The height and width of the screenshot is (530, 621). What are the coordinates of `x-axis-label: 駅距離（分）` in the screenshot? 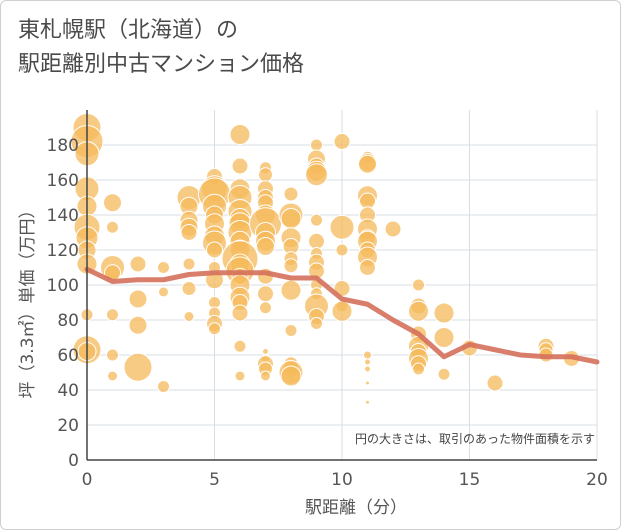 It's located at (356, 508).